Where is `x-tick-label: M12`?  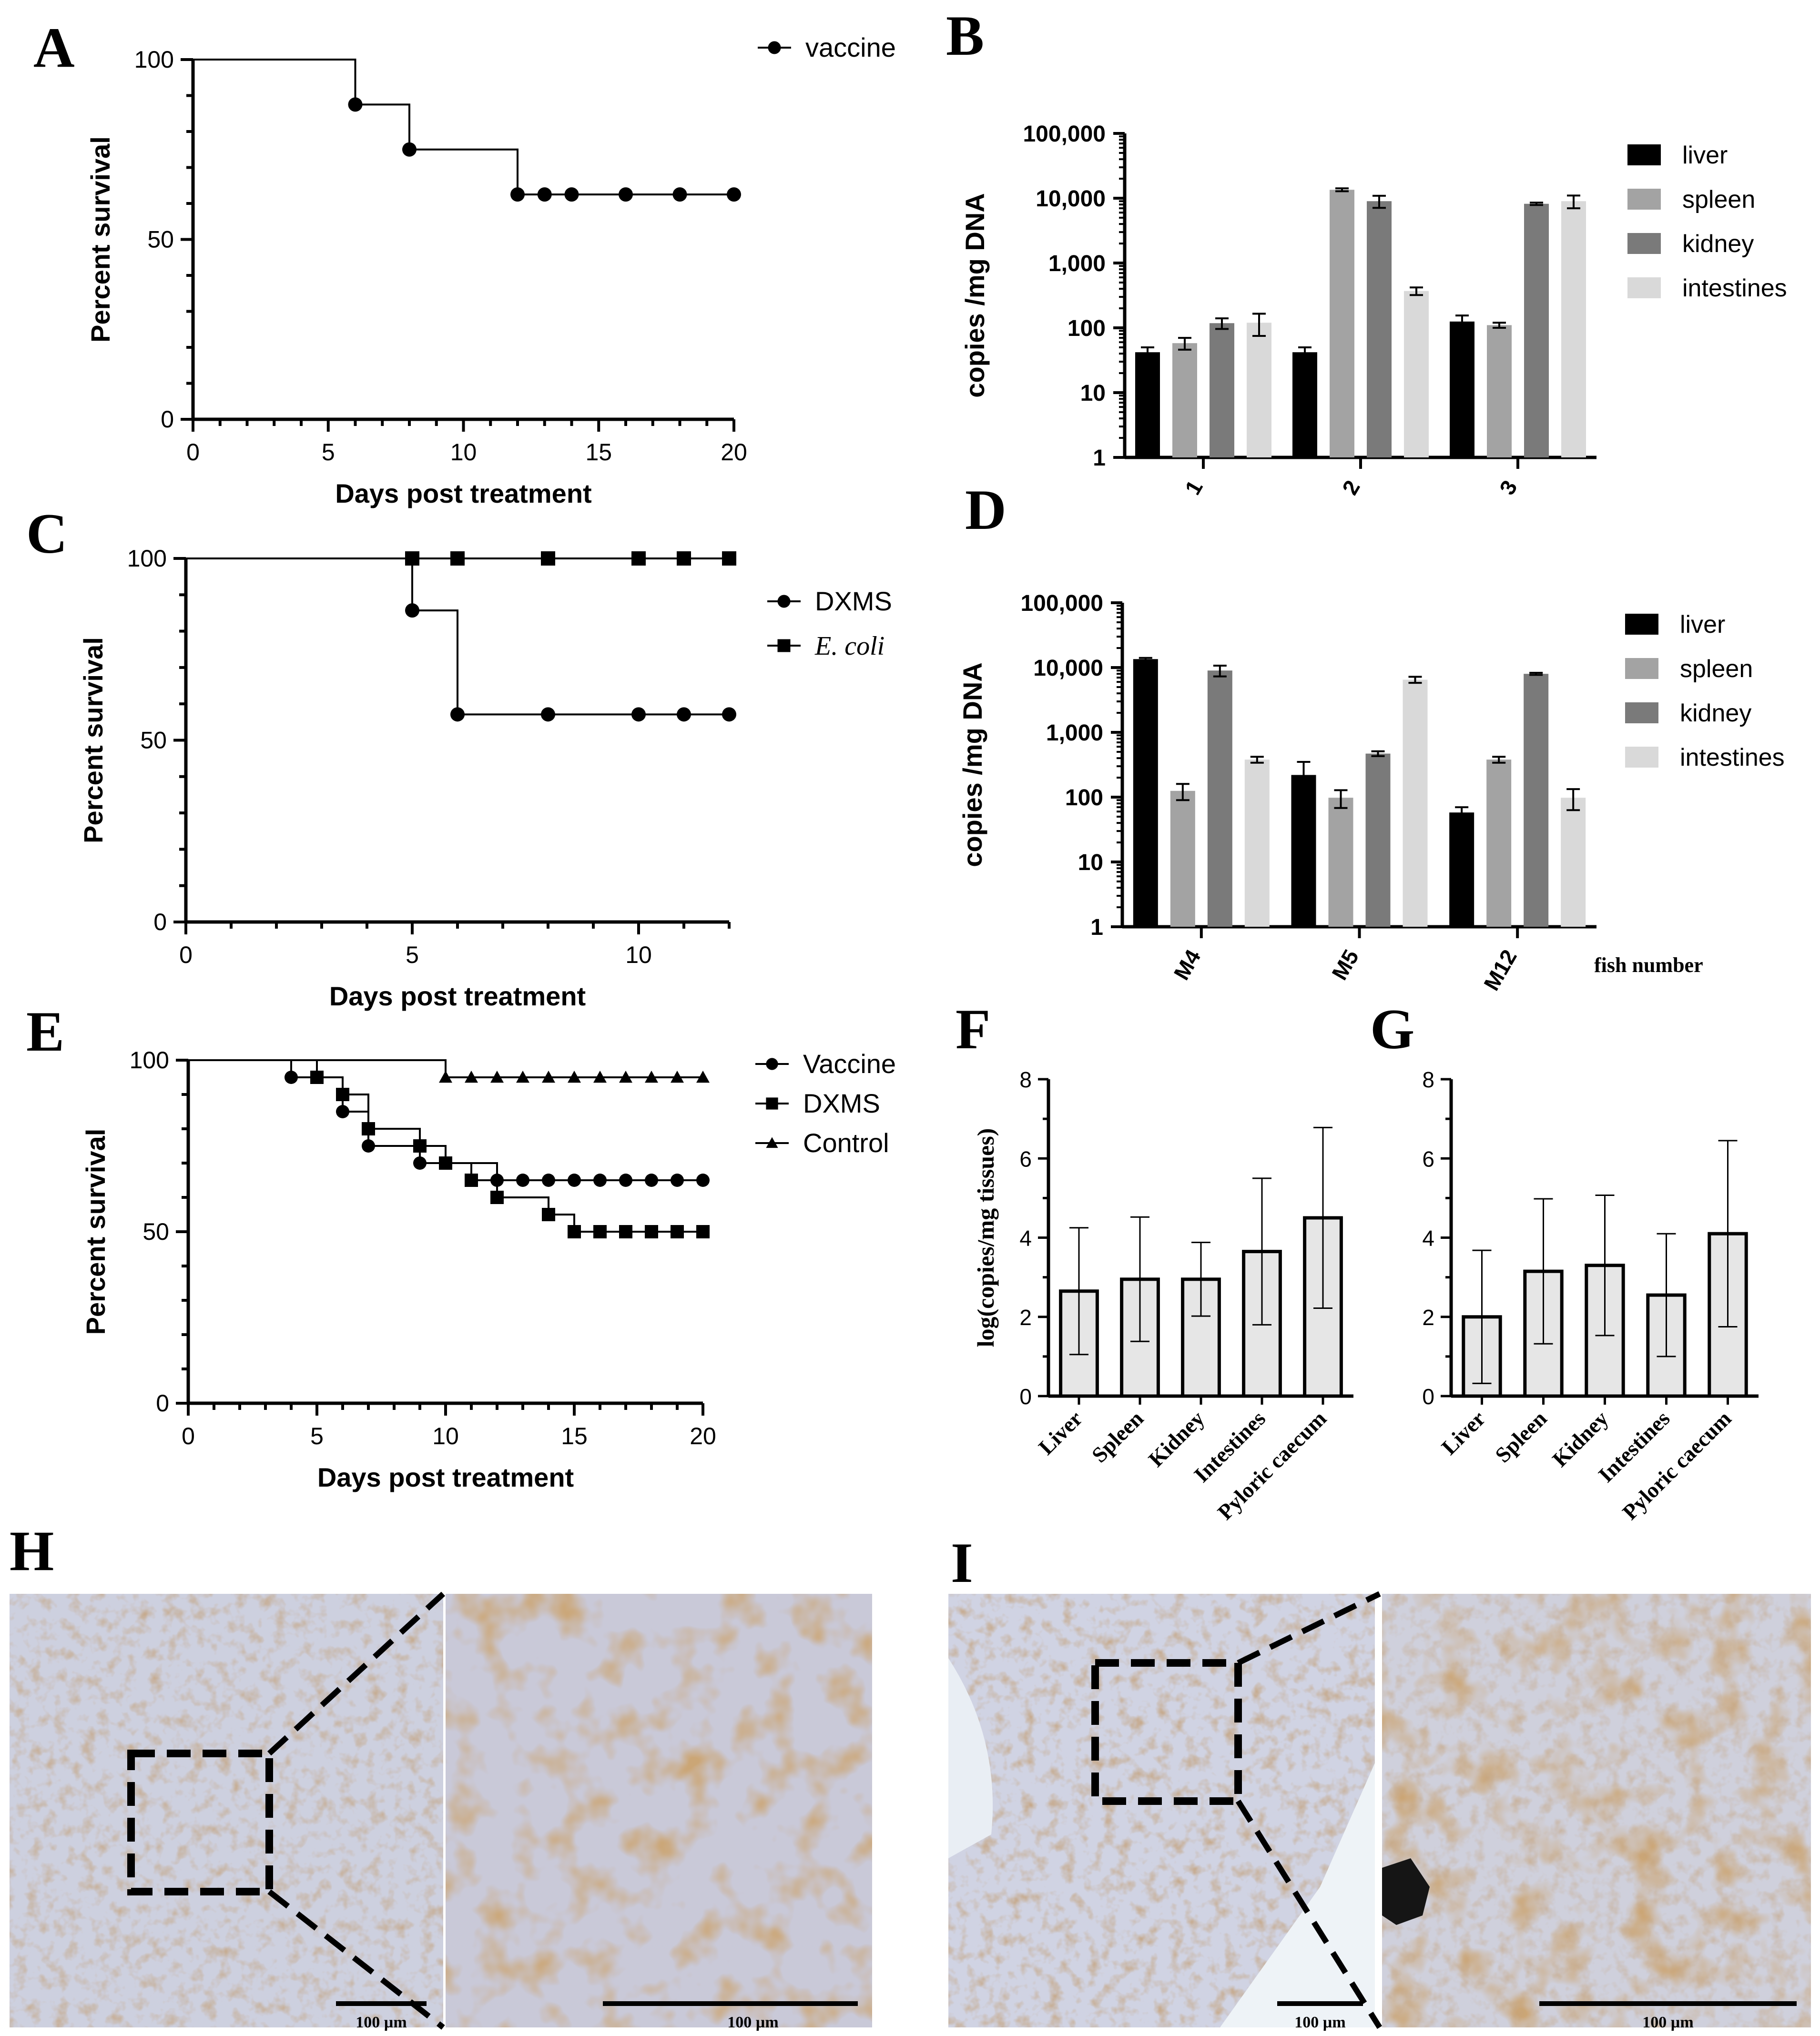
x-tick-label: M12 is located at coordinates (1500, 969).